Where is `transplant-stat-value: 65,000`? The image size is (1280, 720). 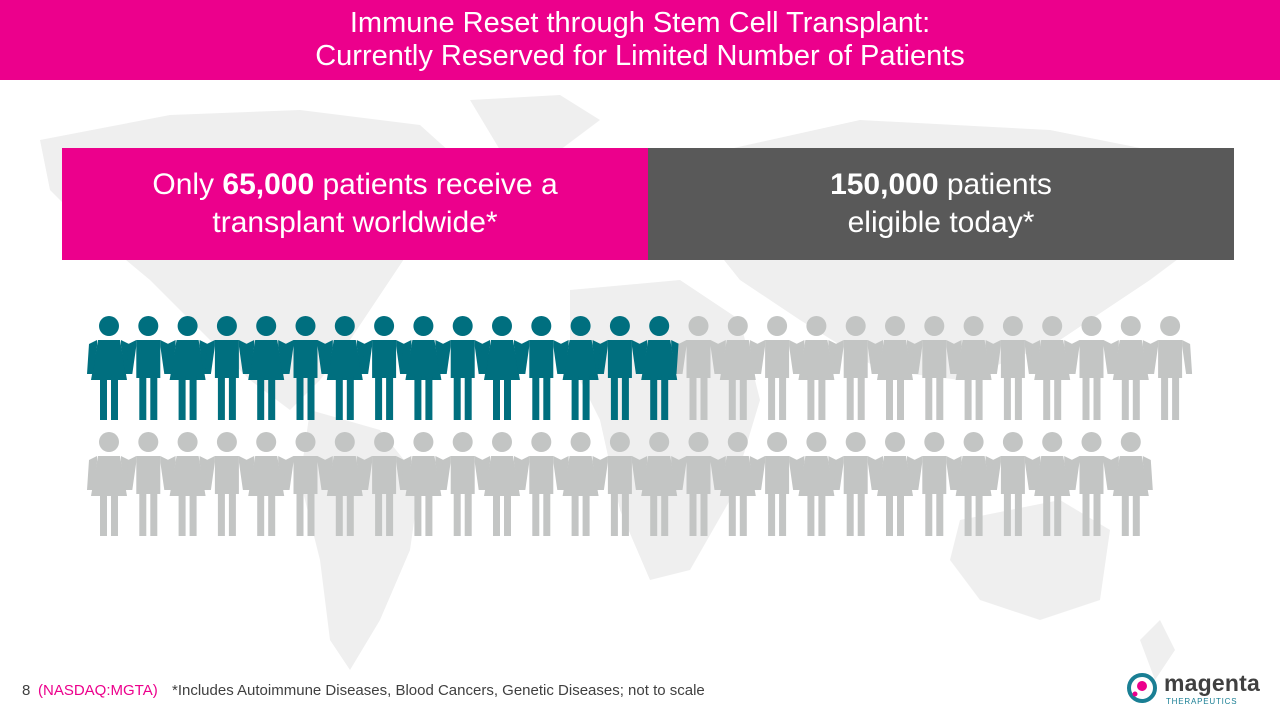
transplant-stat-value: 65,000 is located at coordinates (268, 184).